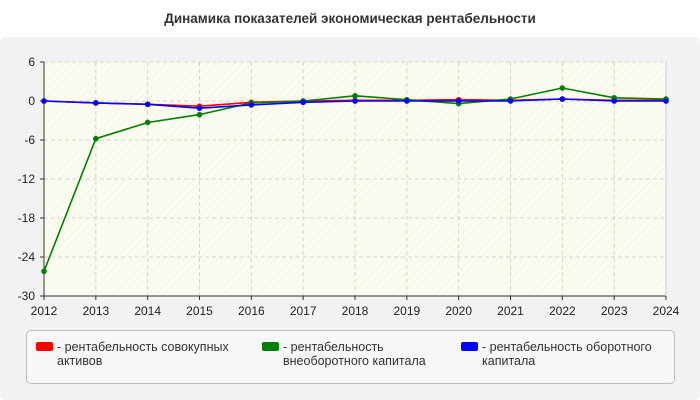  What do you see at coordinates (199, 311) in the screenshot?
I see `x-tick-label: 2015` at bounding box center [199, 311].